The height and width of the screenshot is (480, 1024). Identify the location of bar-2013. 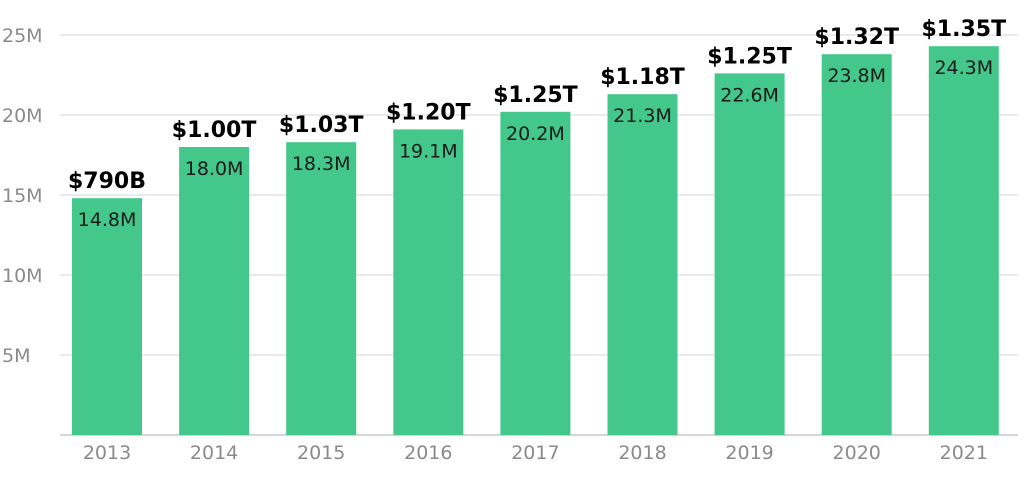
(107, 316).